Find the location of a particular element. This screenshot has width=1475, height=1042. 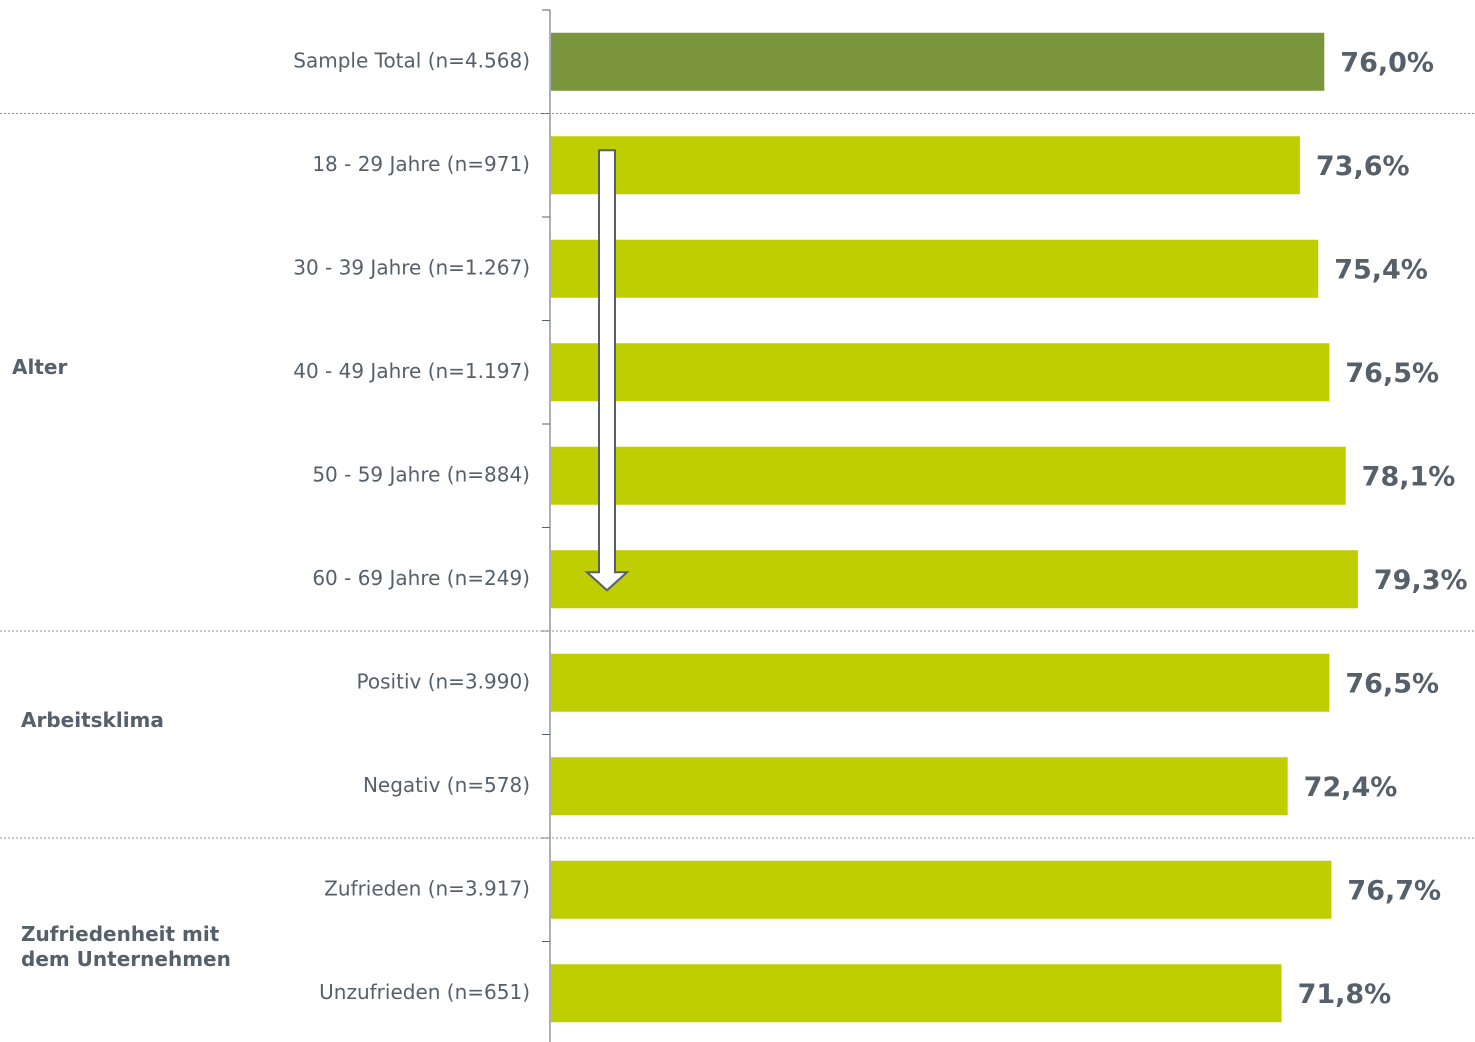

category-label: 18 - 29 Jahre (n=971) is located at coordinates (421, 164).